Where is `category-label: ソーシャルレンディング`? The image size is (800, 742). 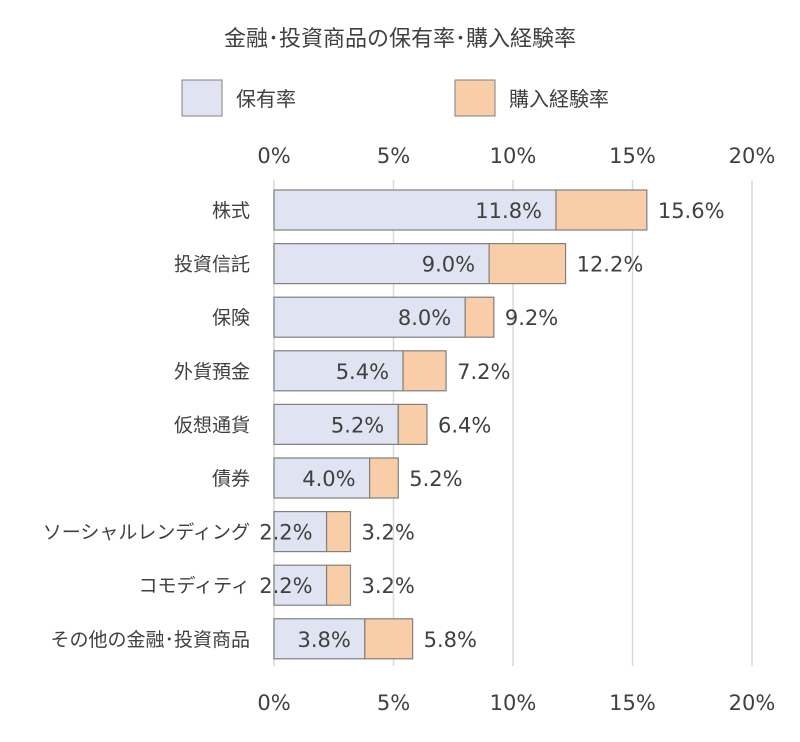 category-label: ソーシャルレンディング is located at coordinates (146, 533).